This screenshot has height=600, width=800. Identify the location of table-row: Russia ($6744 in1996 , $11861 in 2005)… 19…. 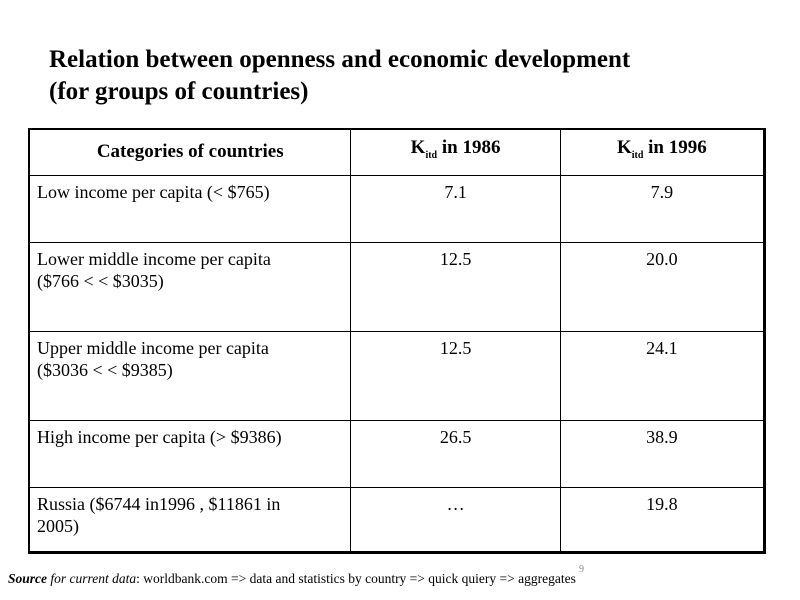
(397, 519).